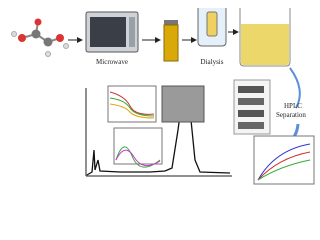  Describe the element at coordinates (112, 32) in the screenshot. I see `microwave` at that location.